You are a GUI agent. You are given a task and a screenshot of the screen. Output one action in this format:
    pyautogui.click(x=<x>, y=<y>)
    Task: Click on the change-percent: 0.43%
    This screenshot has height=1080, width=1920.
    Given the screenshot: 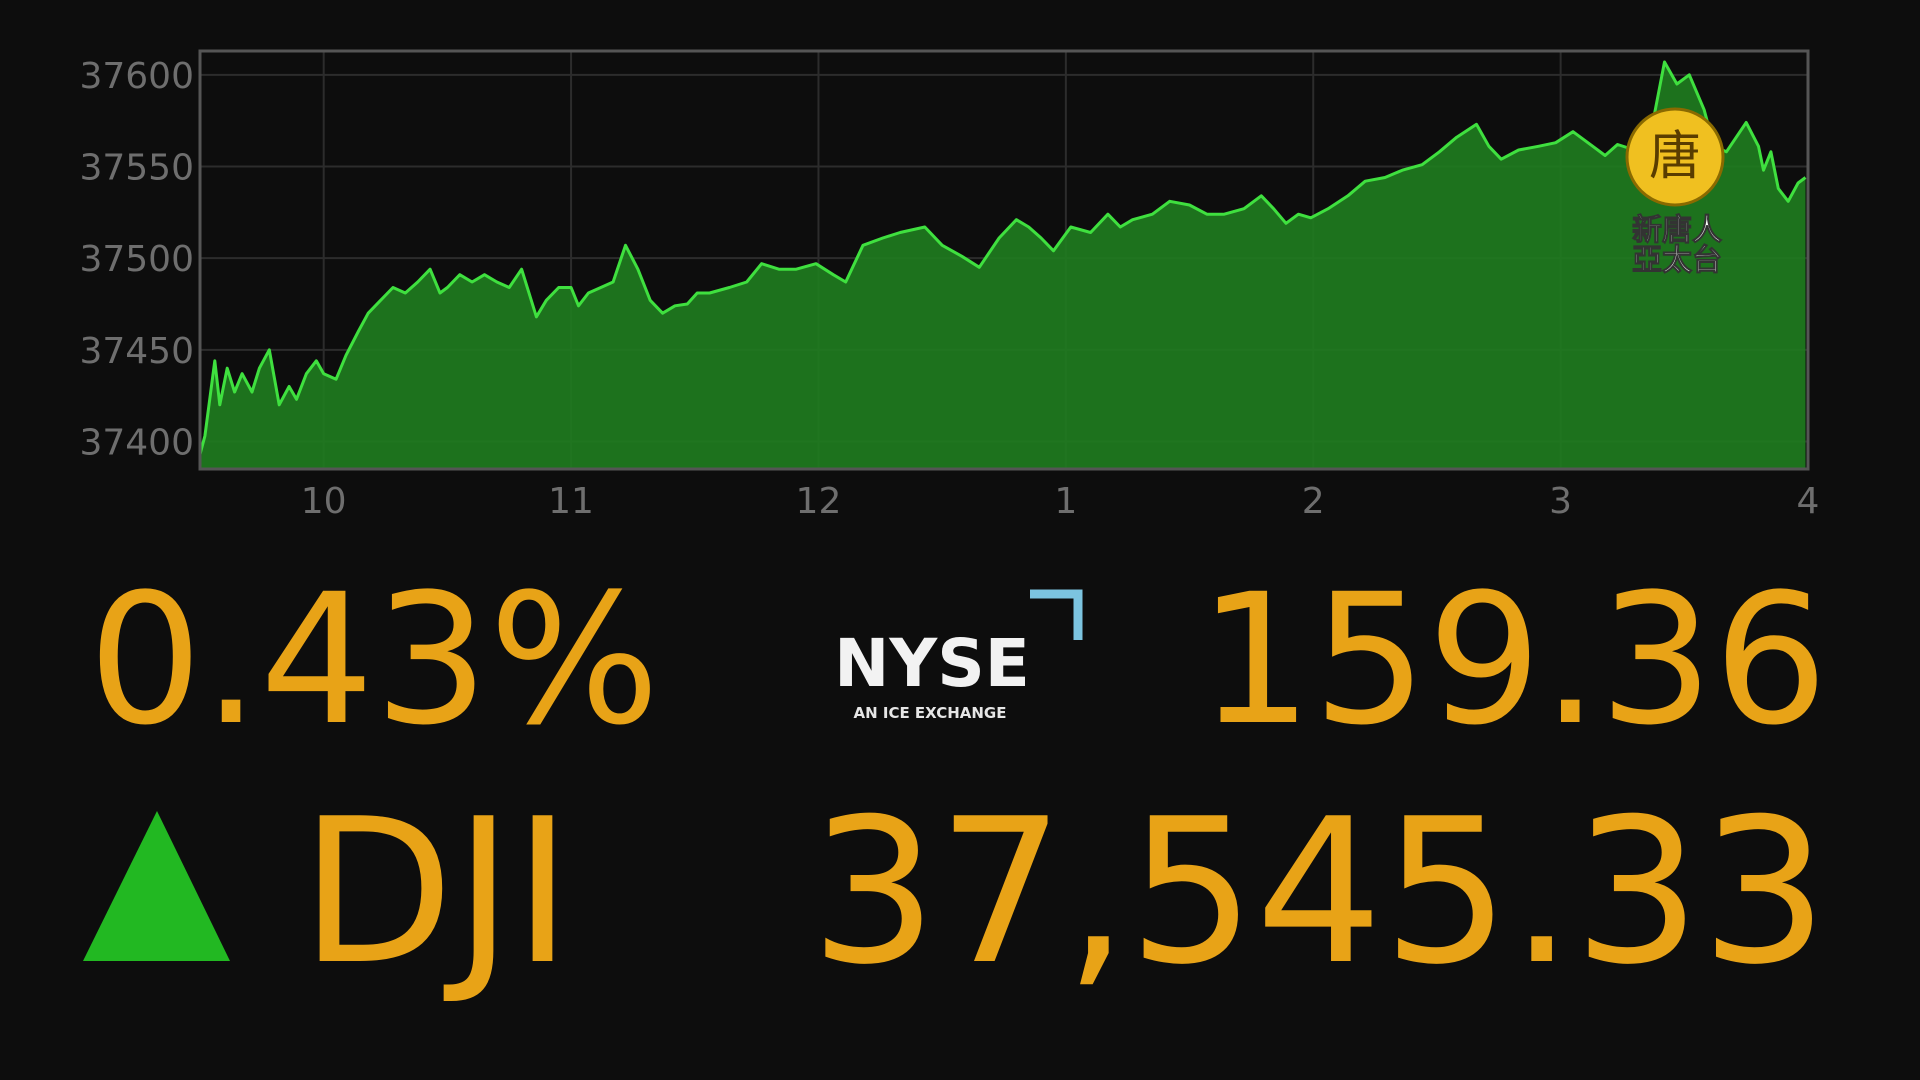 What is the action you would take?
    pyautogui.click(x=374, y=660)
    